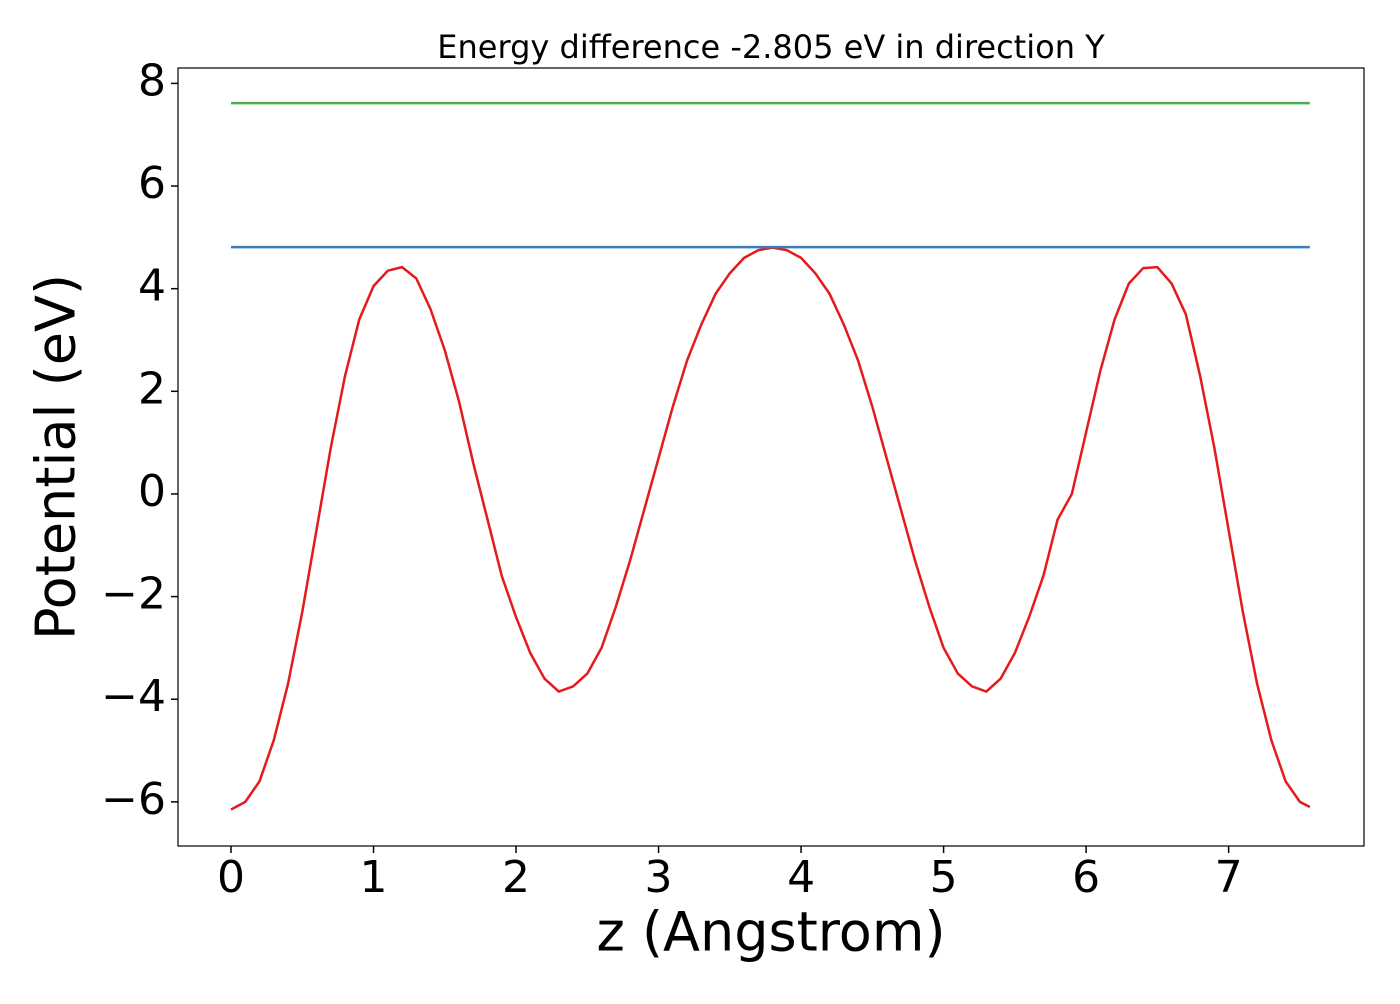  I want to click on y-tick-label: −4, so click(133, 696).